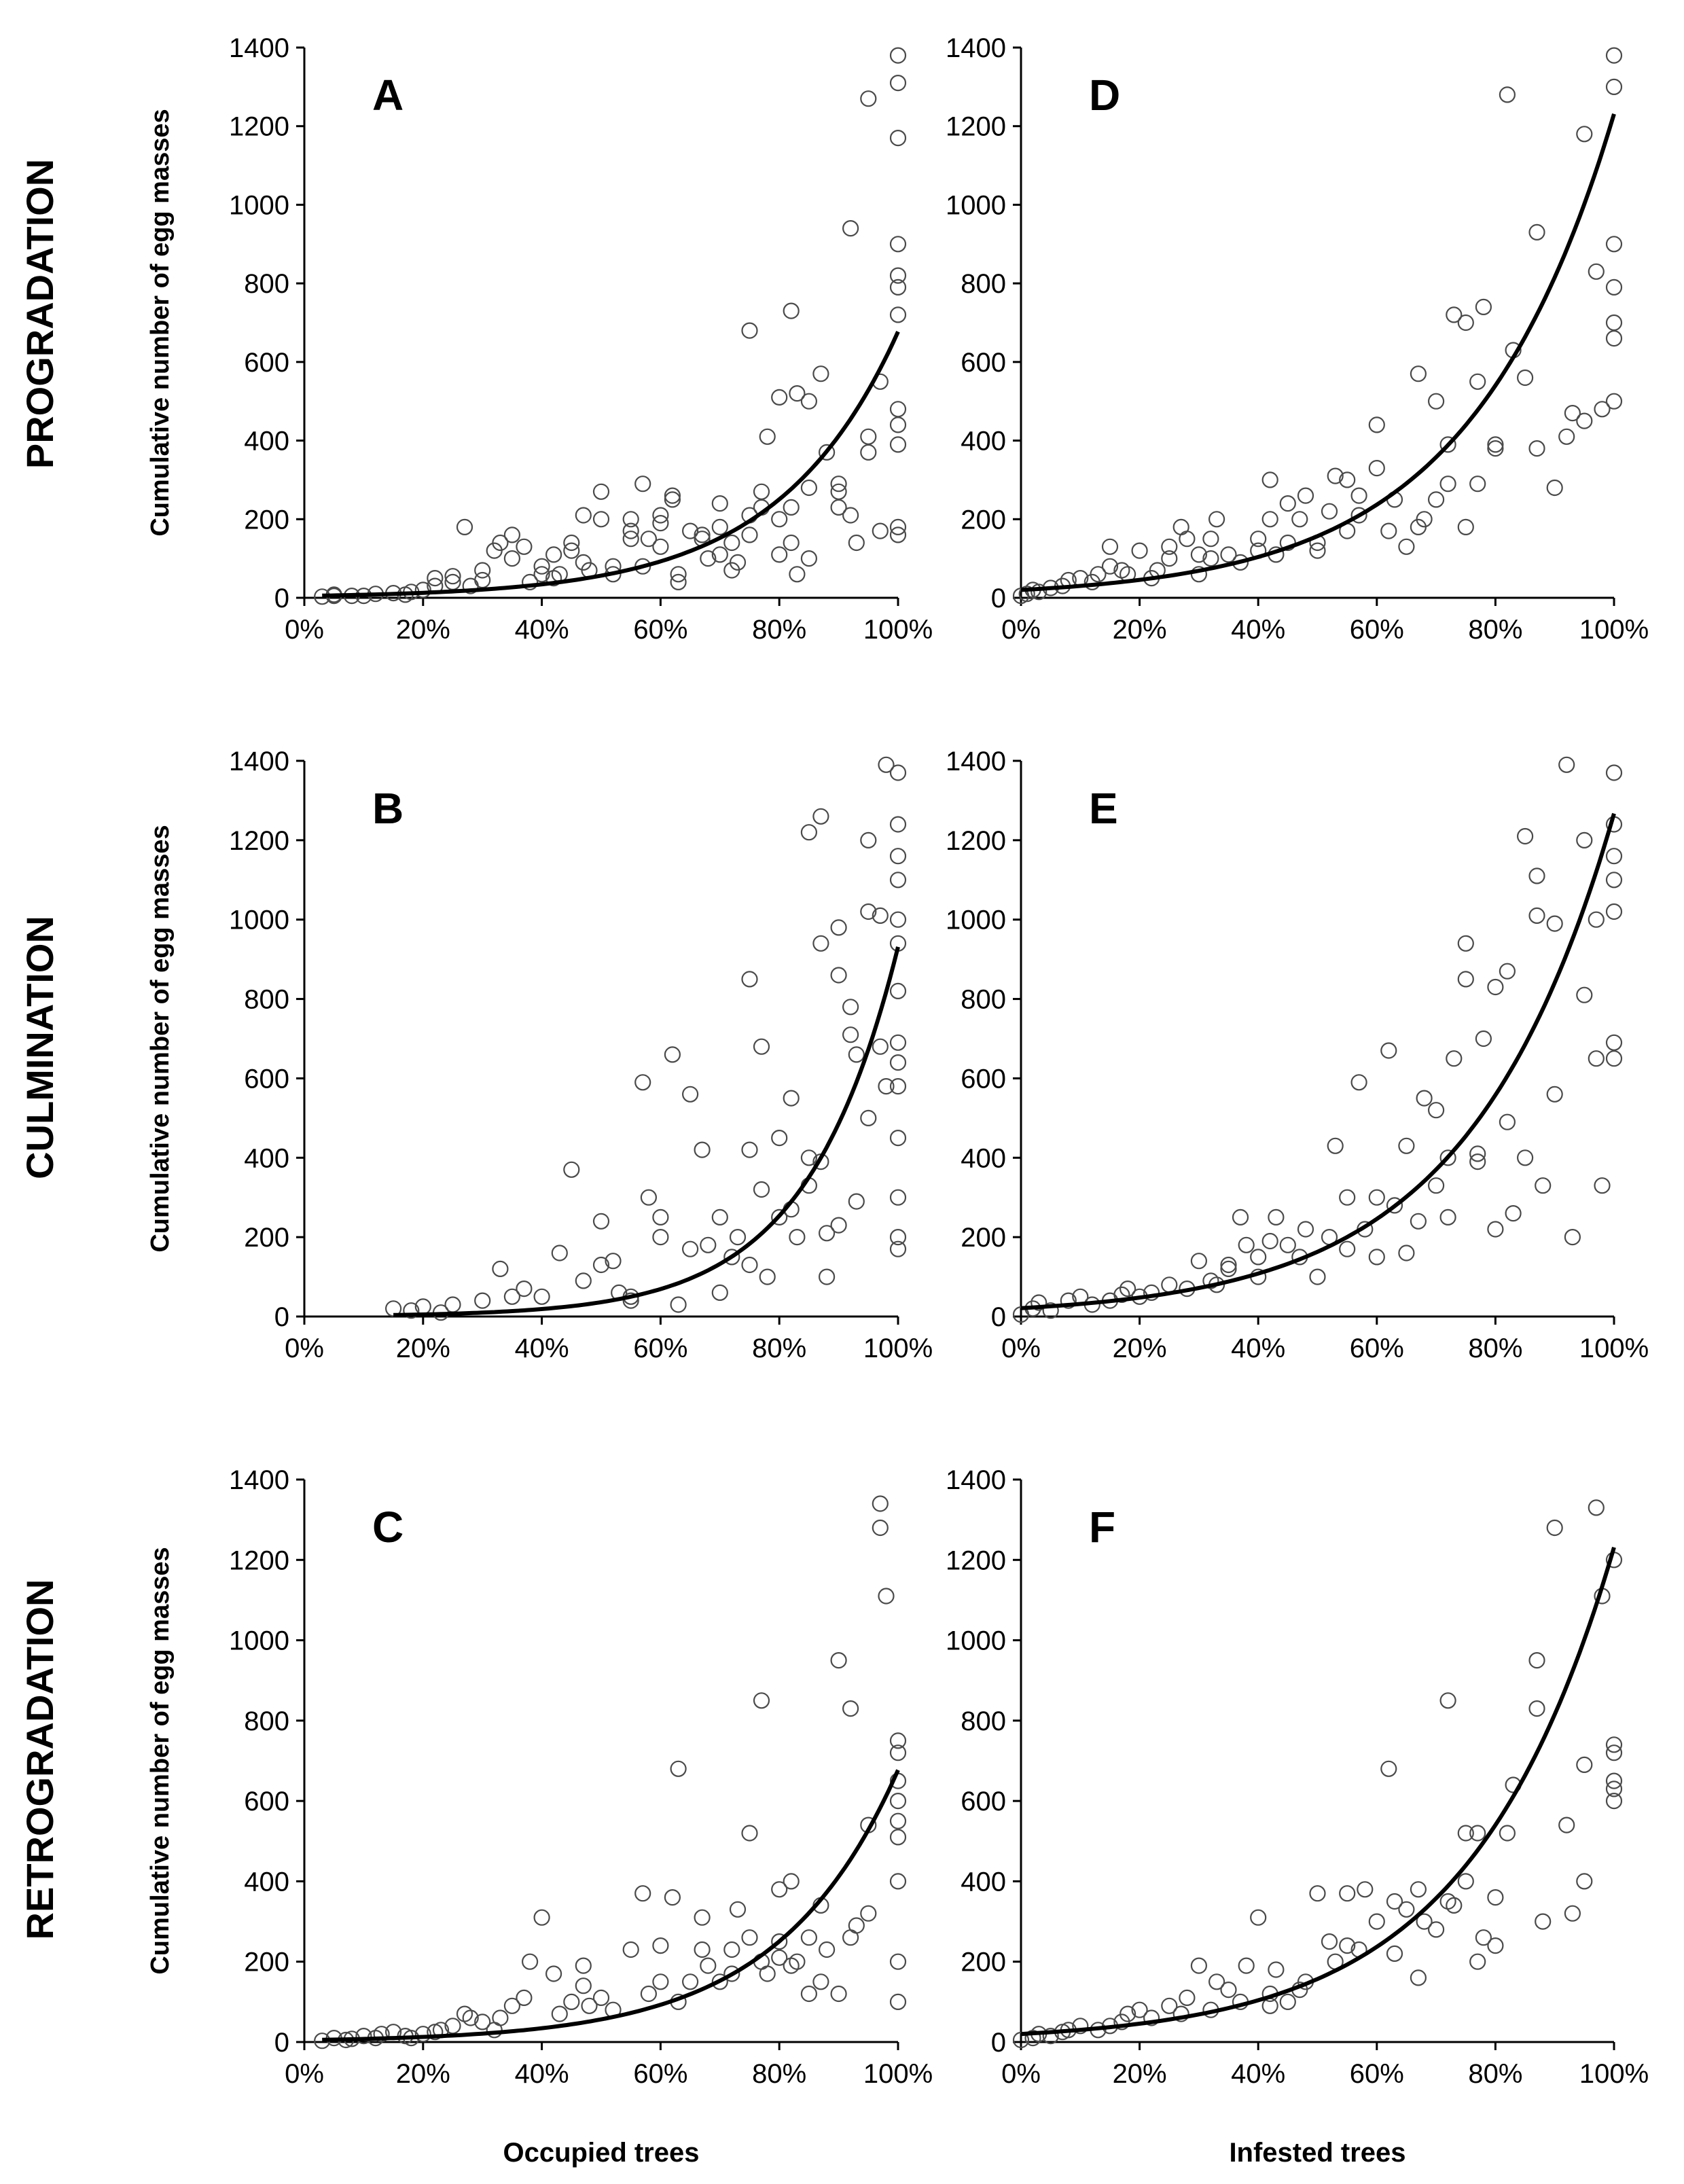 Image resolution: width=1684 pixels, height=2184 pixels. What do you see at coordinates (160, 1760) in the screenshot?
I see `panel-c-ylabel: Cumulative number of egg masses` at bounding box center [160, 1760].